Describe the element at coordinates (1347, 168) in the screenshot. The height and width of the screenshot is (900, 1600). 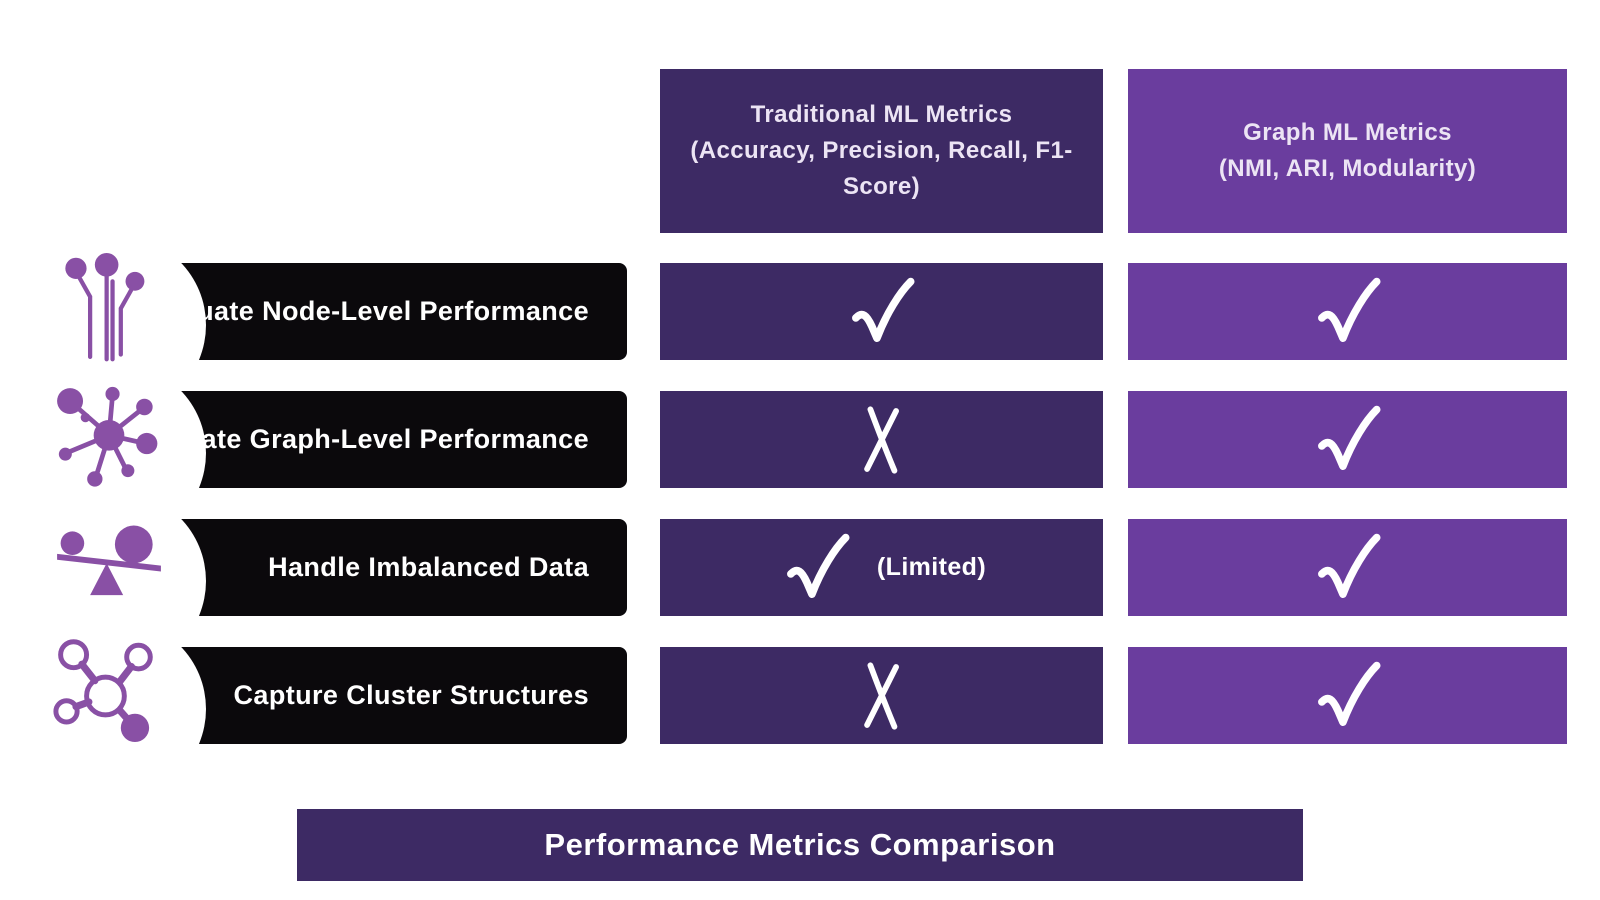
I see `column-subtitle: (NMI, ARI, Modularity)` at that location.